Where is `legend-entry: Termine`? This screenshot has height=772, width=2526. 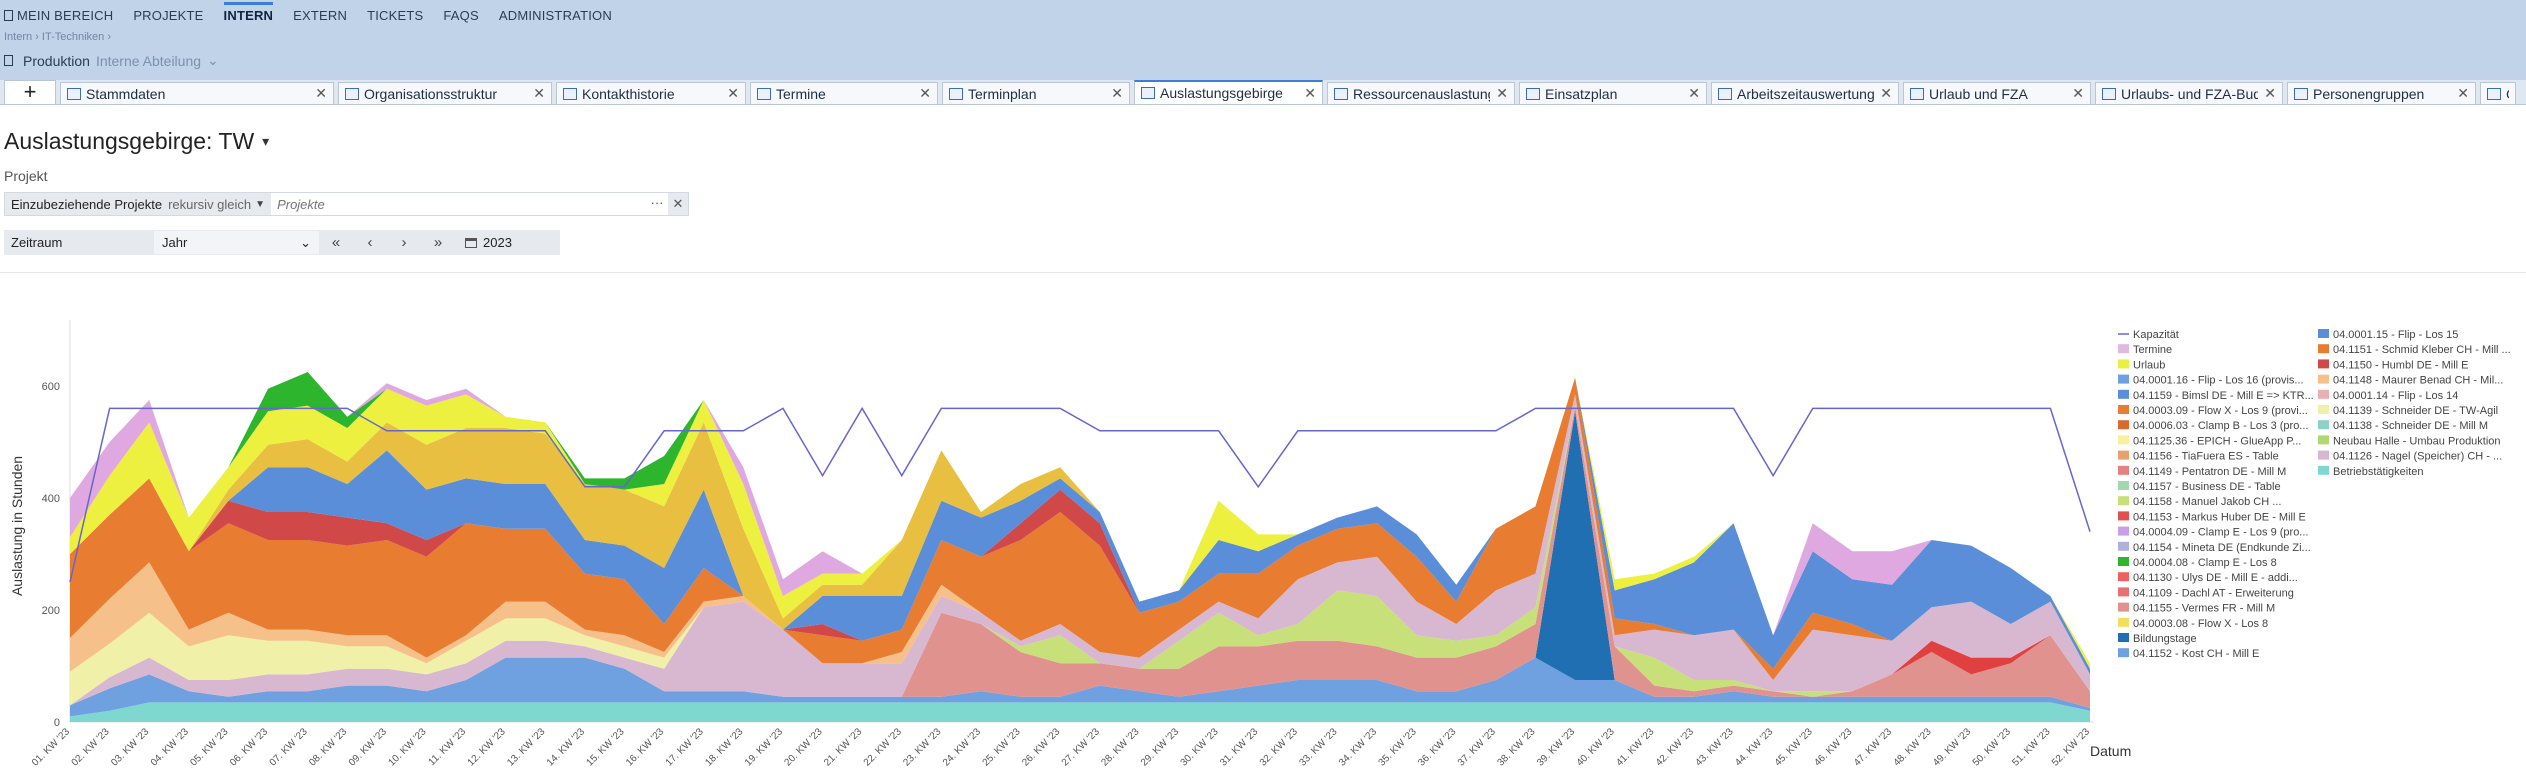 legend-entry: Termine is located at coordinates (2152, 350).